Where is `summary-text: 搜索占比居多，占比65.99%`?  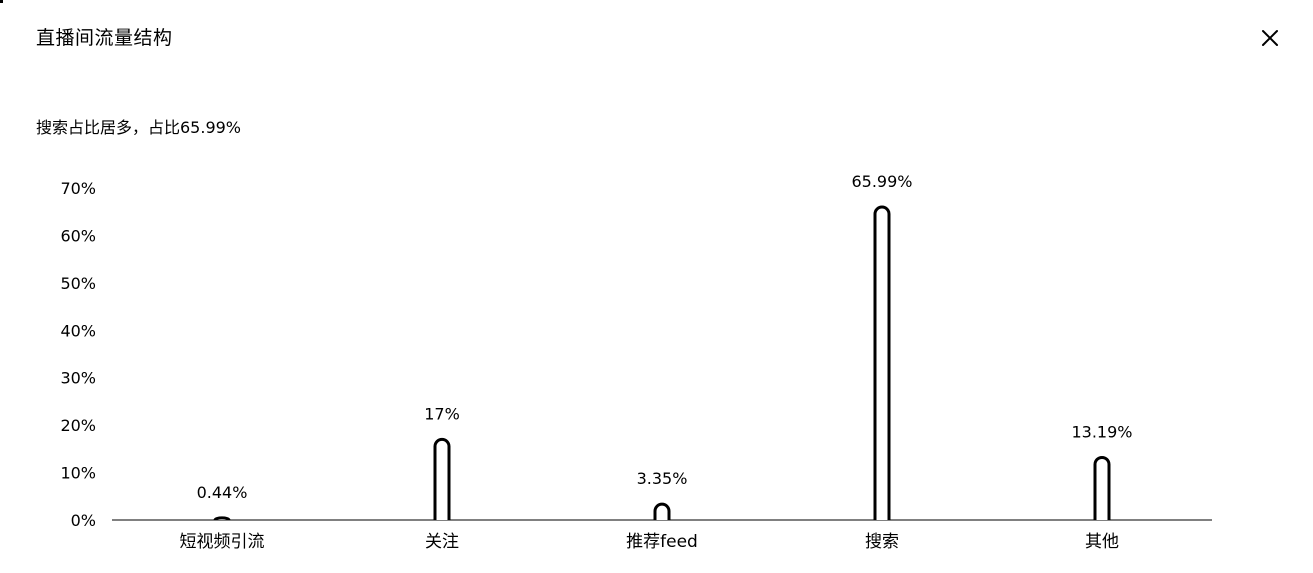 summary-text: 搜索占比居多，占比65.99% is located at coordinates (139, 127).